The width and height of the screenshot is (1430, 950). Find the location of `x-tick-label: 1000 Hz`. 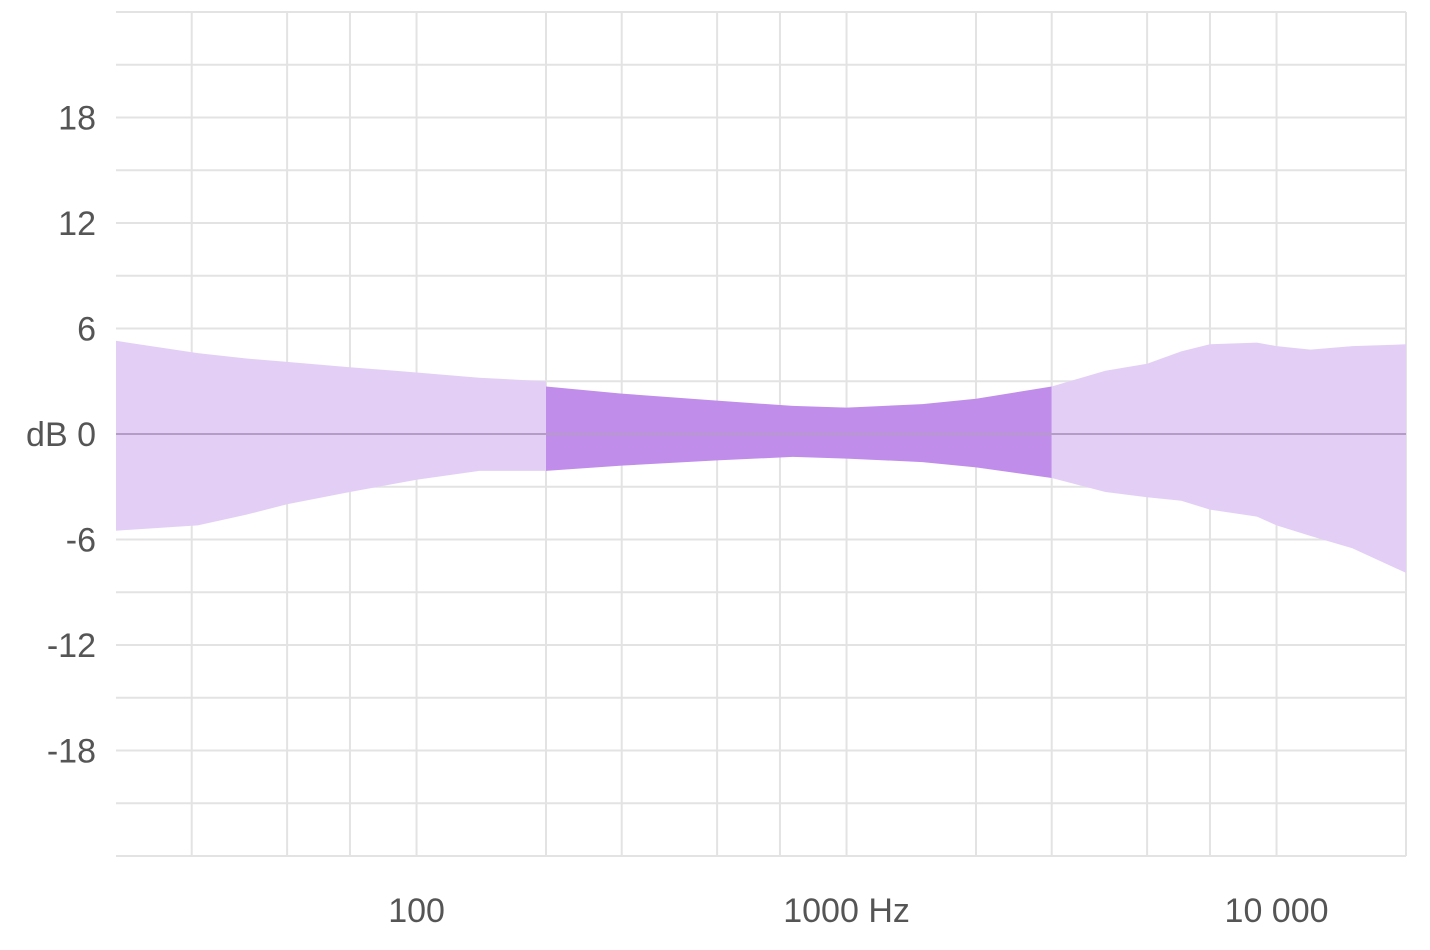

x-tick-label: 1000 Hz is located at coordinates (846, 911).